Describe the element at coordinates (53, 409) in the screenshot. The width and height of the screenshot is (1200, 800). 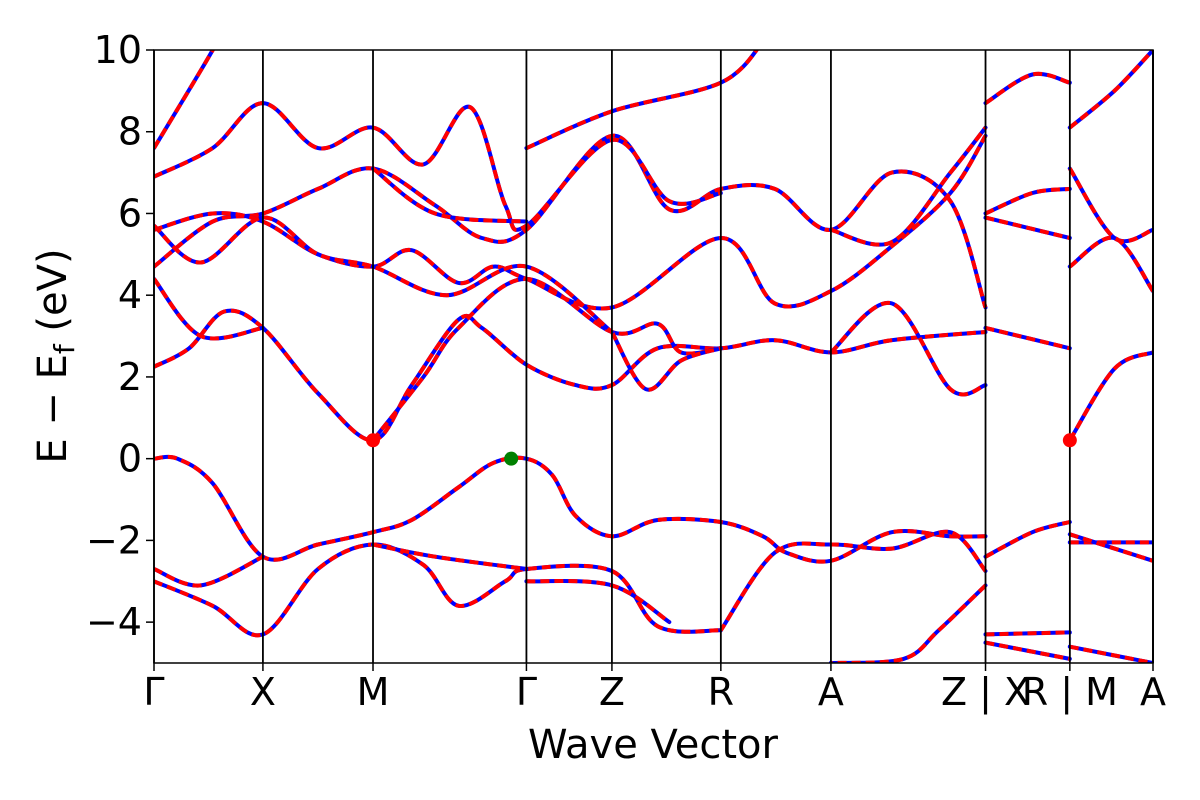
I see `y-axis-label-main: E − E` at that location.